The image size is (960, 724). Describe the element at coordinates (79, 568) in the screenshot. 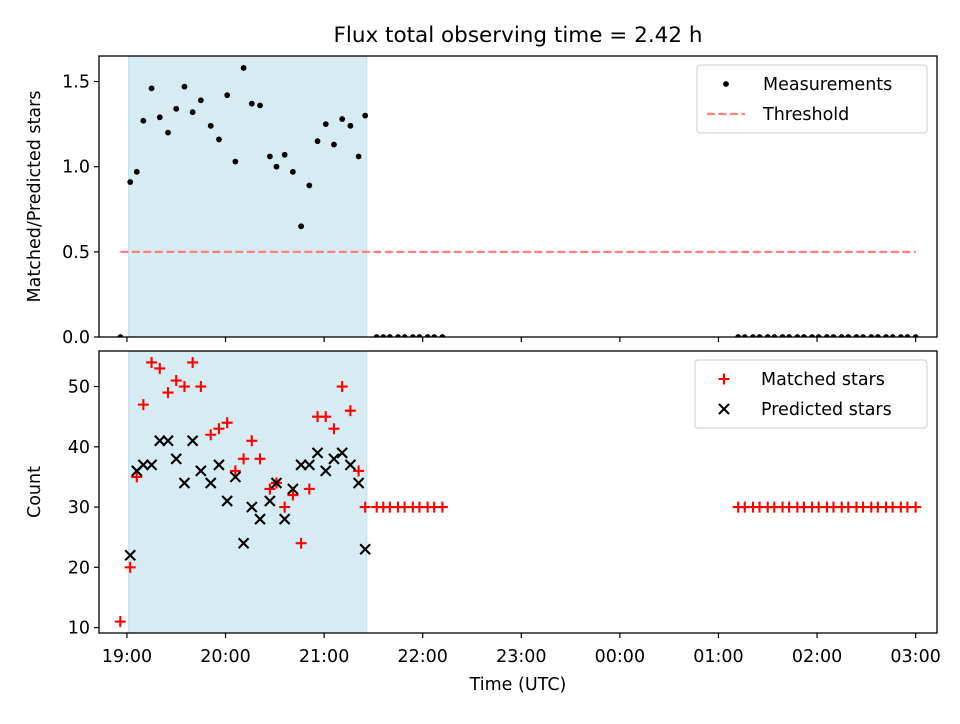

I see `y-tick-label: 20` at that location.